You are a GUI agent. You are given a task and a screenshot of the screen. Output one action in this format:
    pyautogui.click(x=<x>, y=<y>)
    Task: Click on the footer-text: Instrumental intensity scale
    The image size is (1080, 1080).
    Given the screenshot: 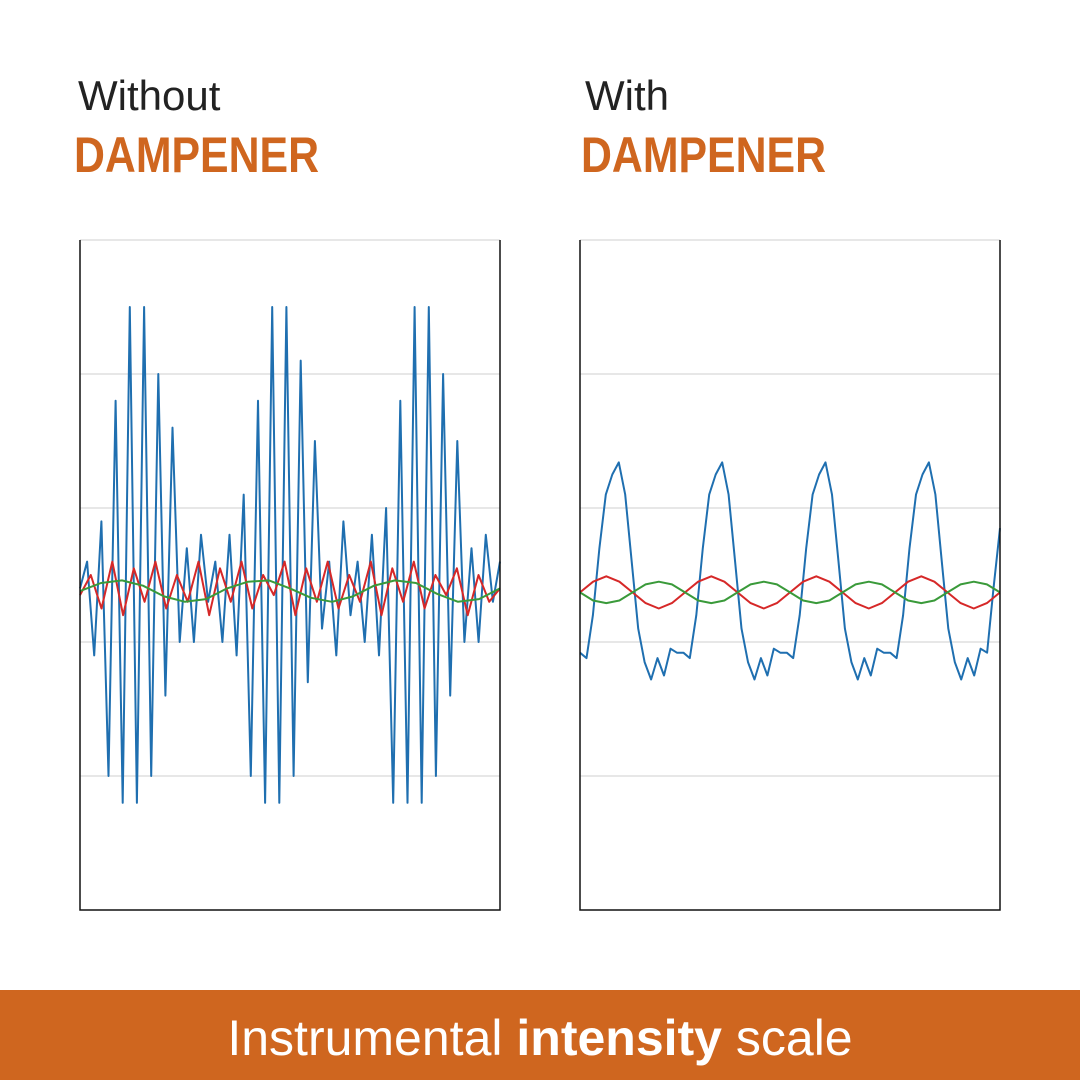 What is the action you would take?
    pyautogui.click(x=539, y=1038)
    